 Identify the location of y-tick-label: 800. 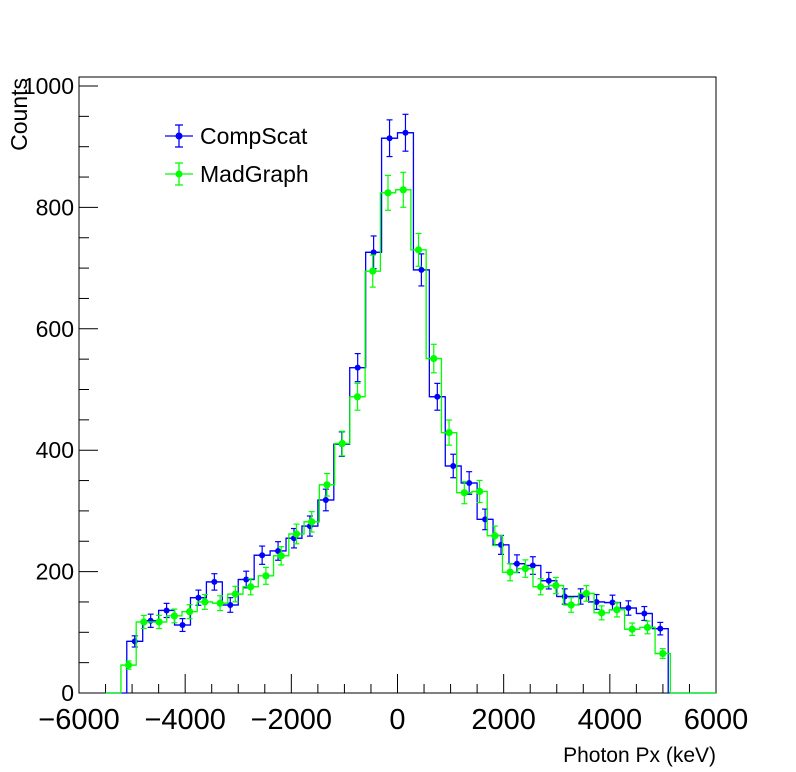
(55, 207).